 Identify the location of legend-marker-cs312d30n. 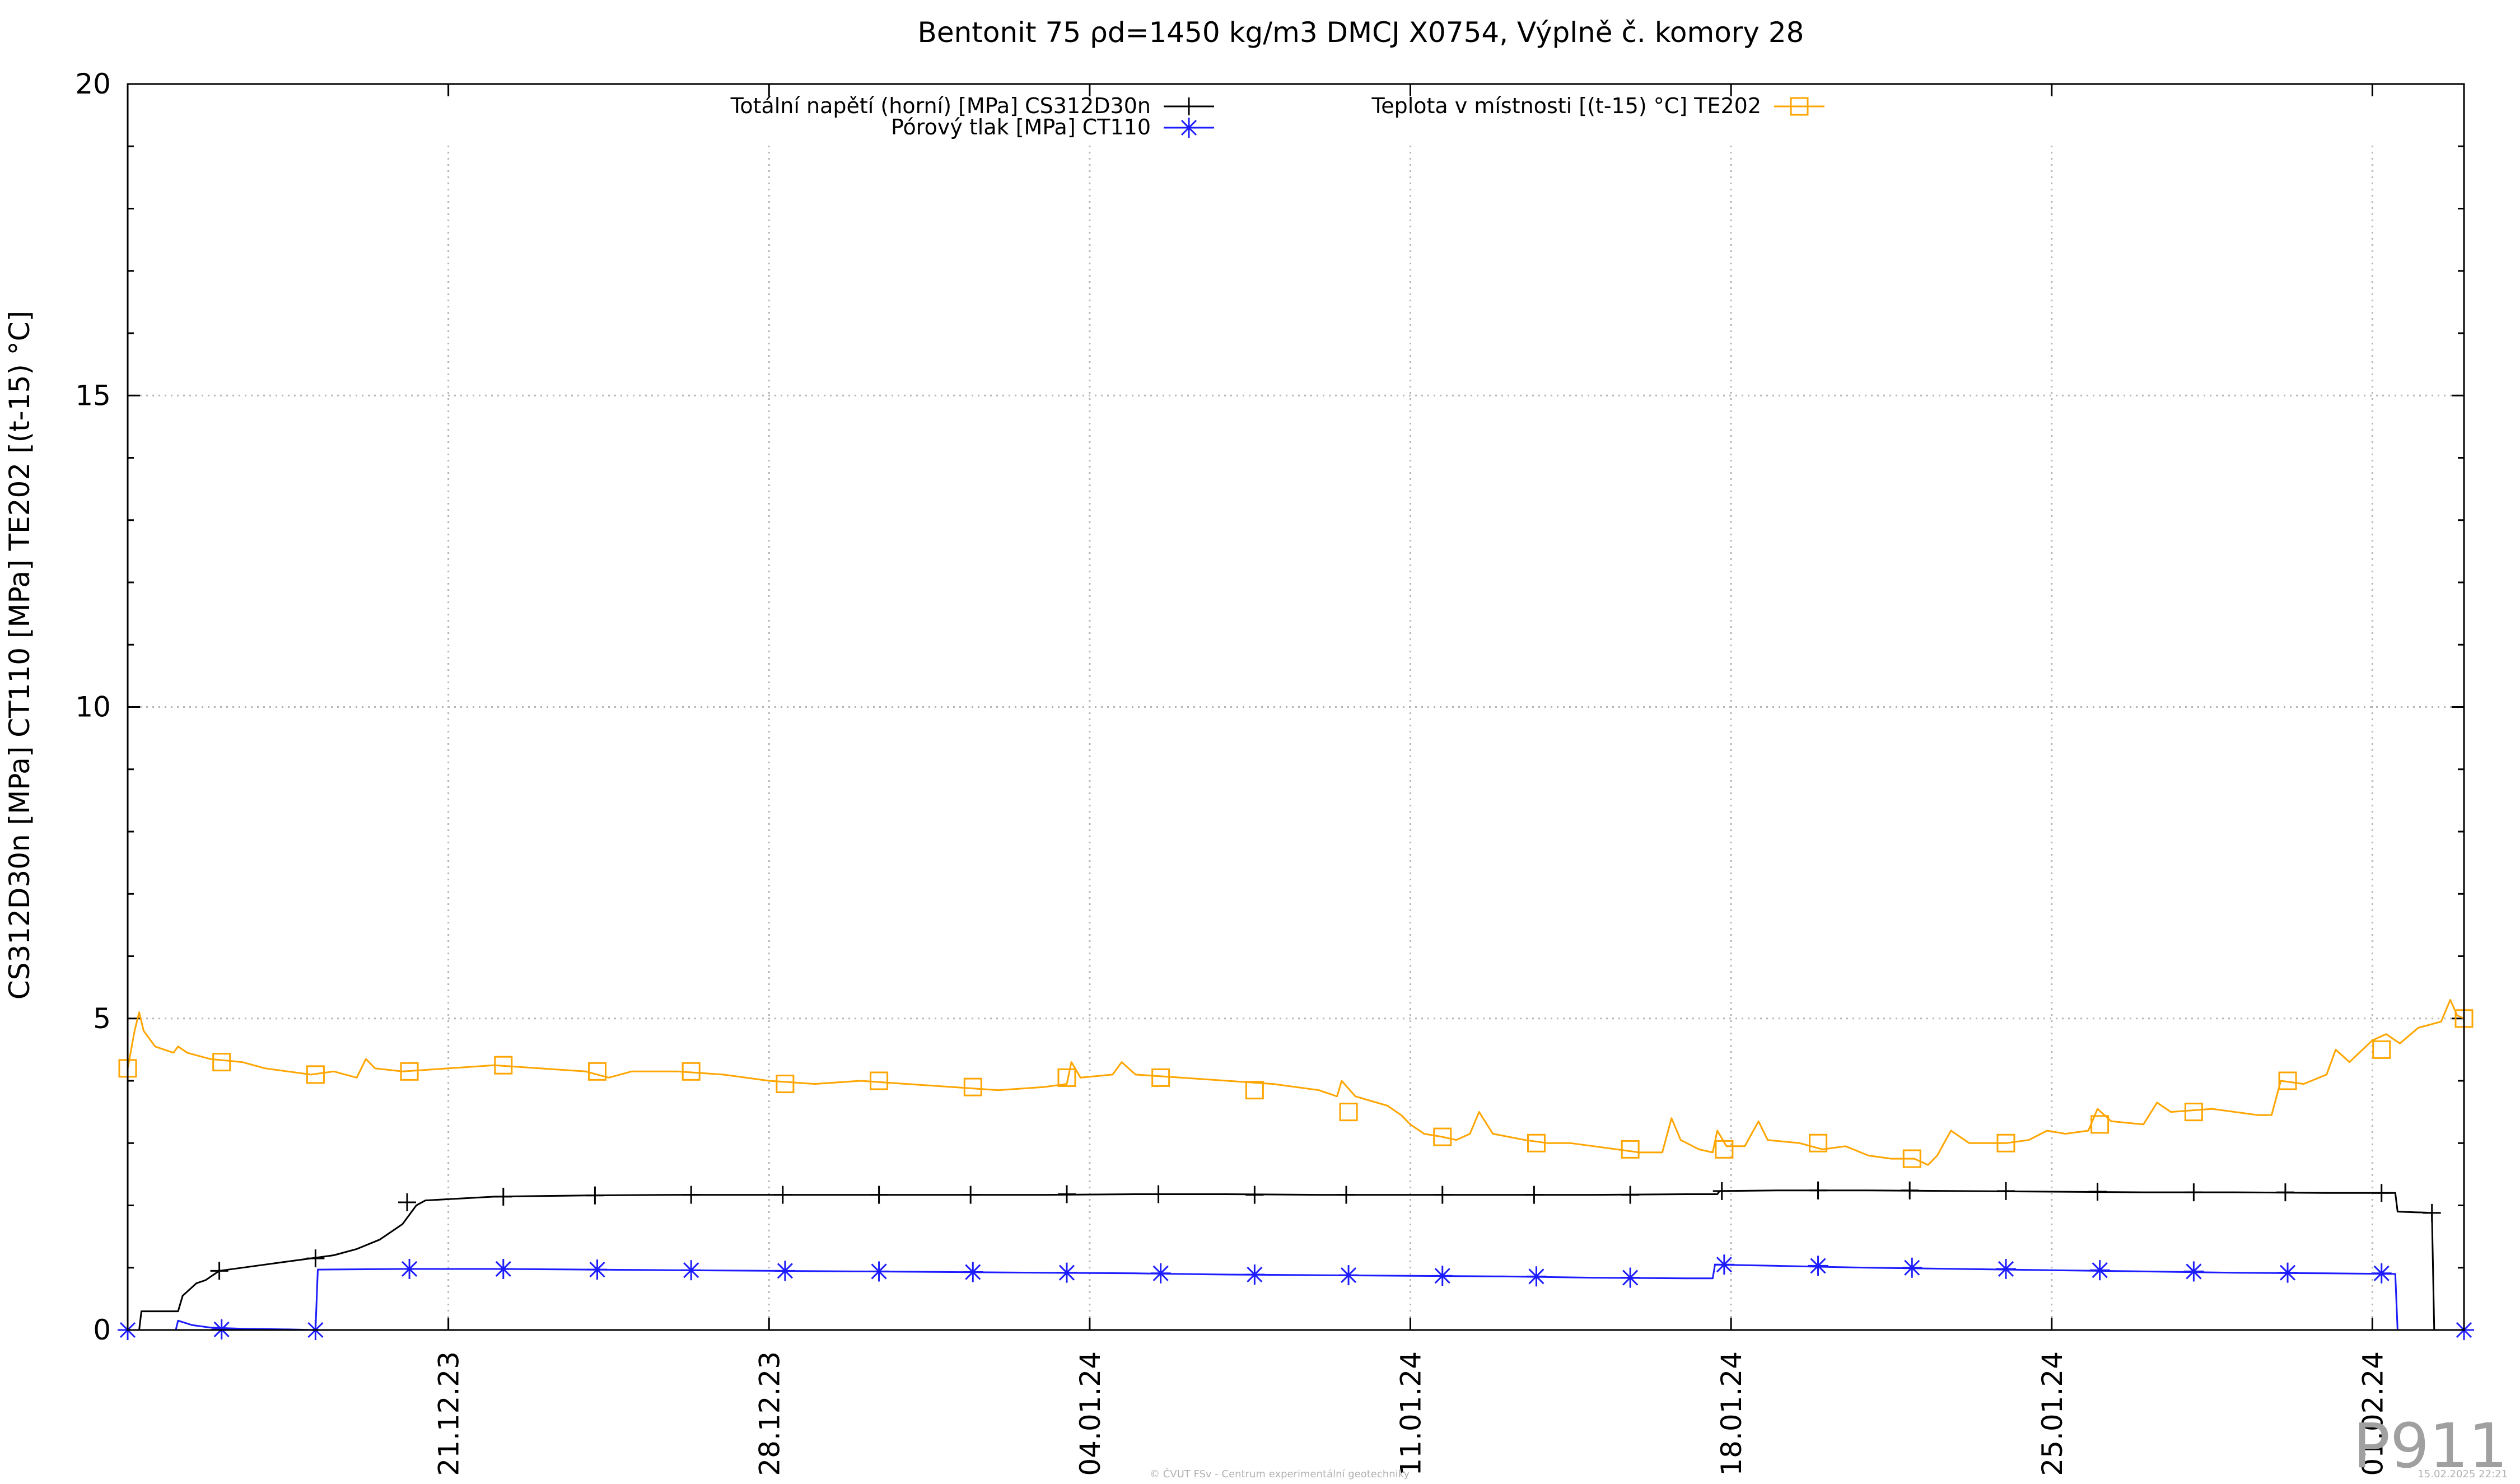
(1189, 106).